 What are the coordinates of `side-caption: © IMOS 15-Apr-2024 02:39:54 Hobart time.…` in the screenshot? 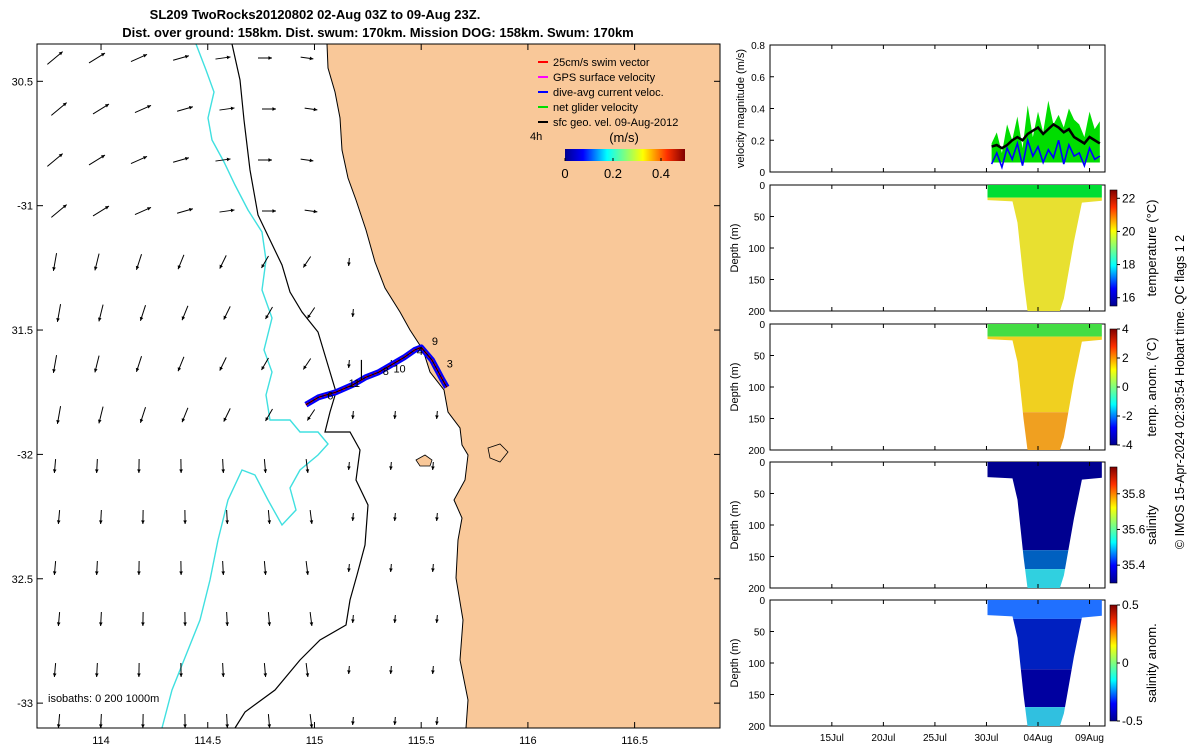 It's located at (1180, 392).